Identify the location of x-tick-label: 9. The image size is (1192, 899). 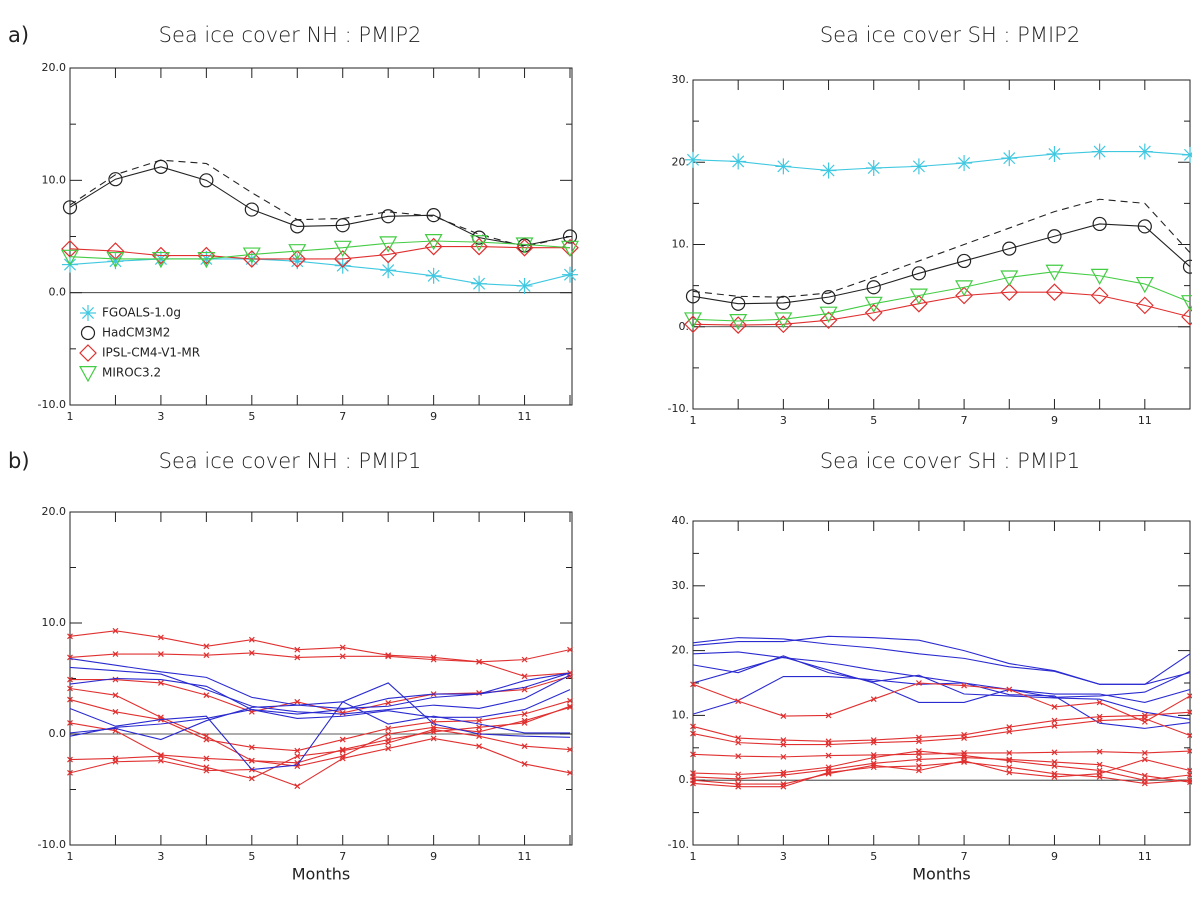
(433, 856).